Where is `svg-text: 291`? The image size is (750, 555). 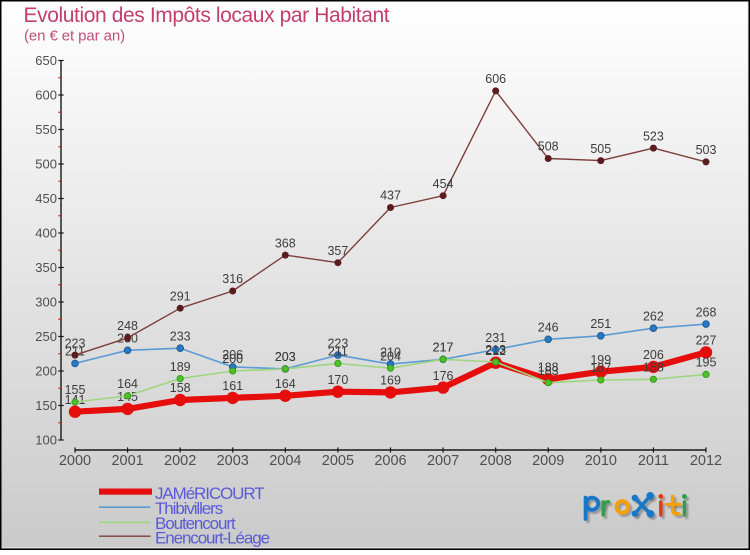 svg-text: 291 is located at coordinates (180, 296).